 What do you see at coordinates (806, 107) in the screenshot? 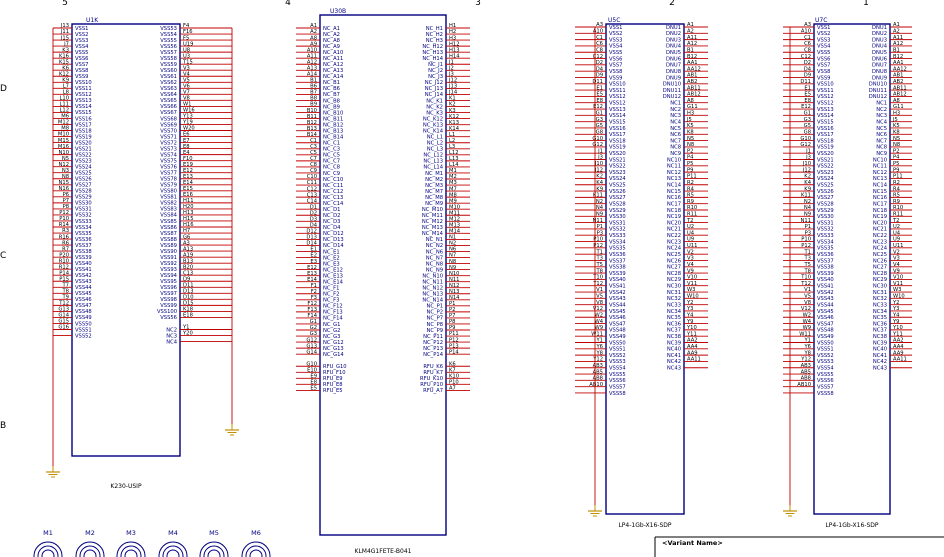
I see `pin-number: E12` at bounding box center [806, 107].